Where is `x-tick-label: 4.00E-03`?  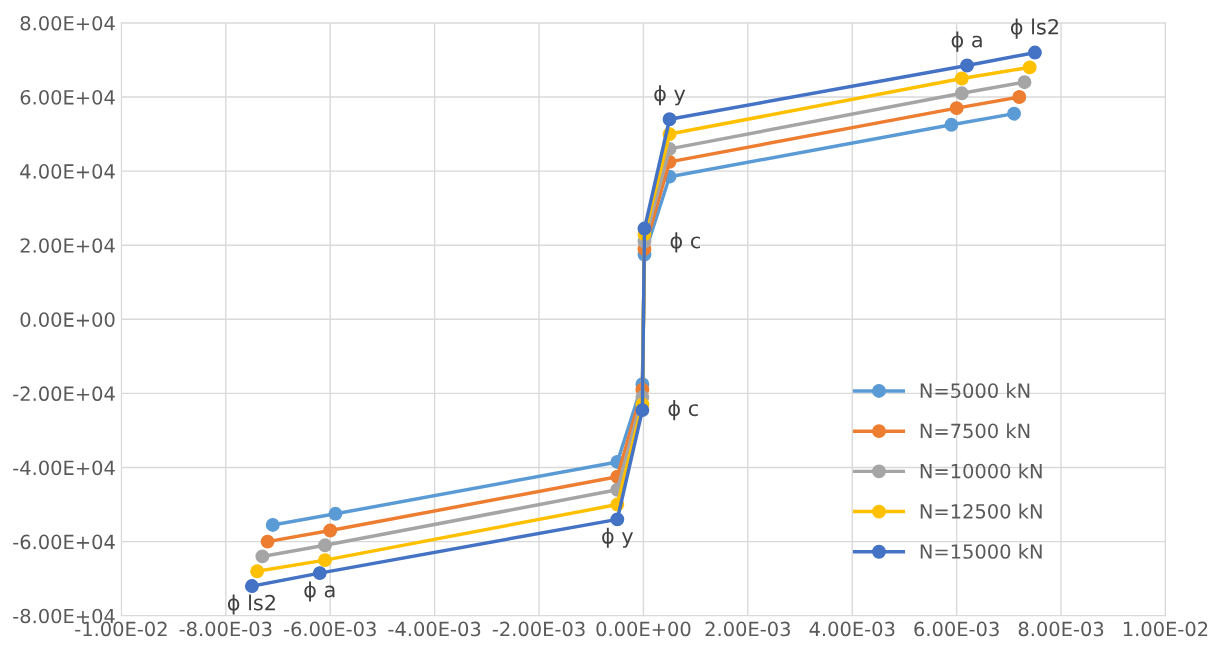 x-tick-label: 4.00E-03 is located at coordinates (852, 629).